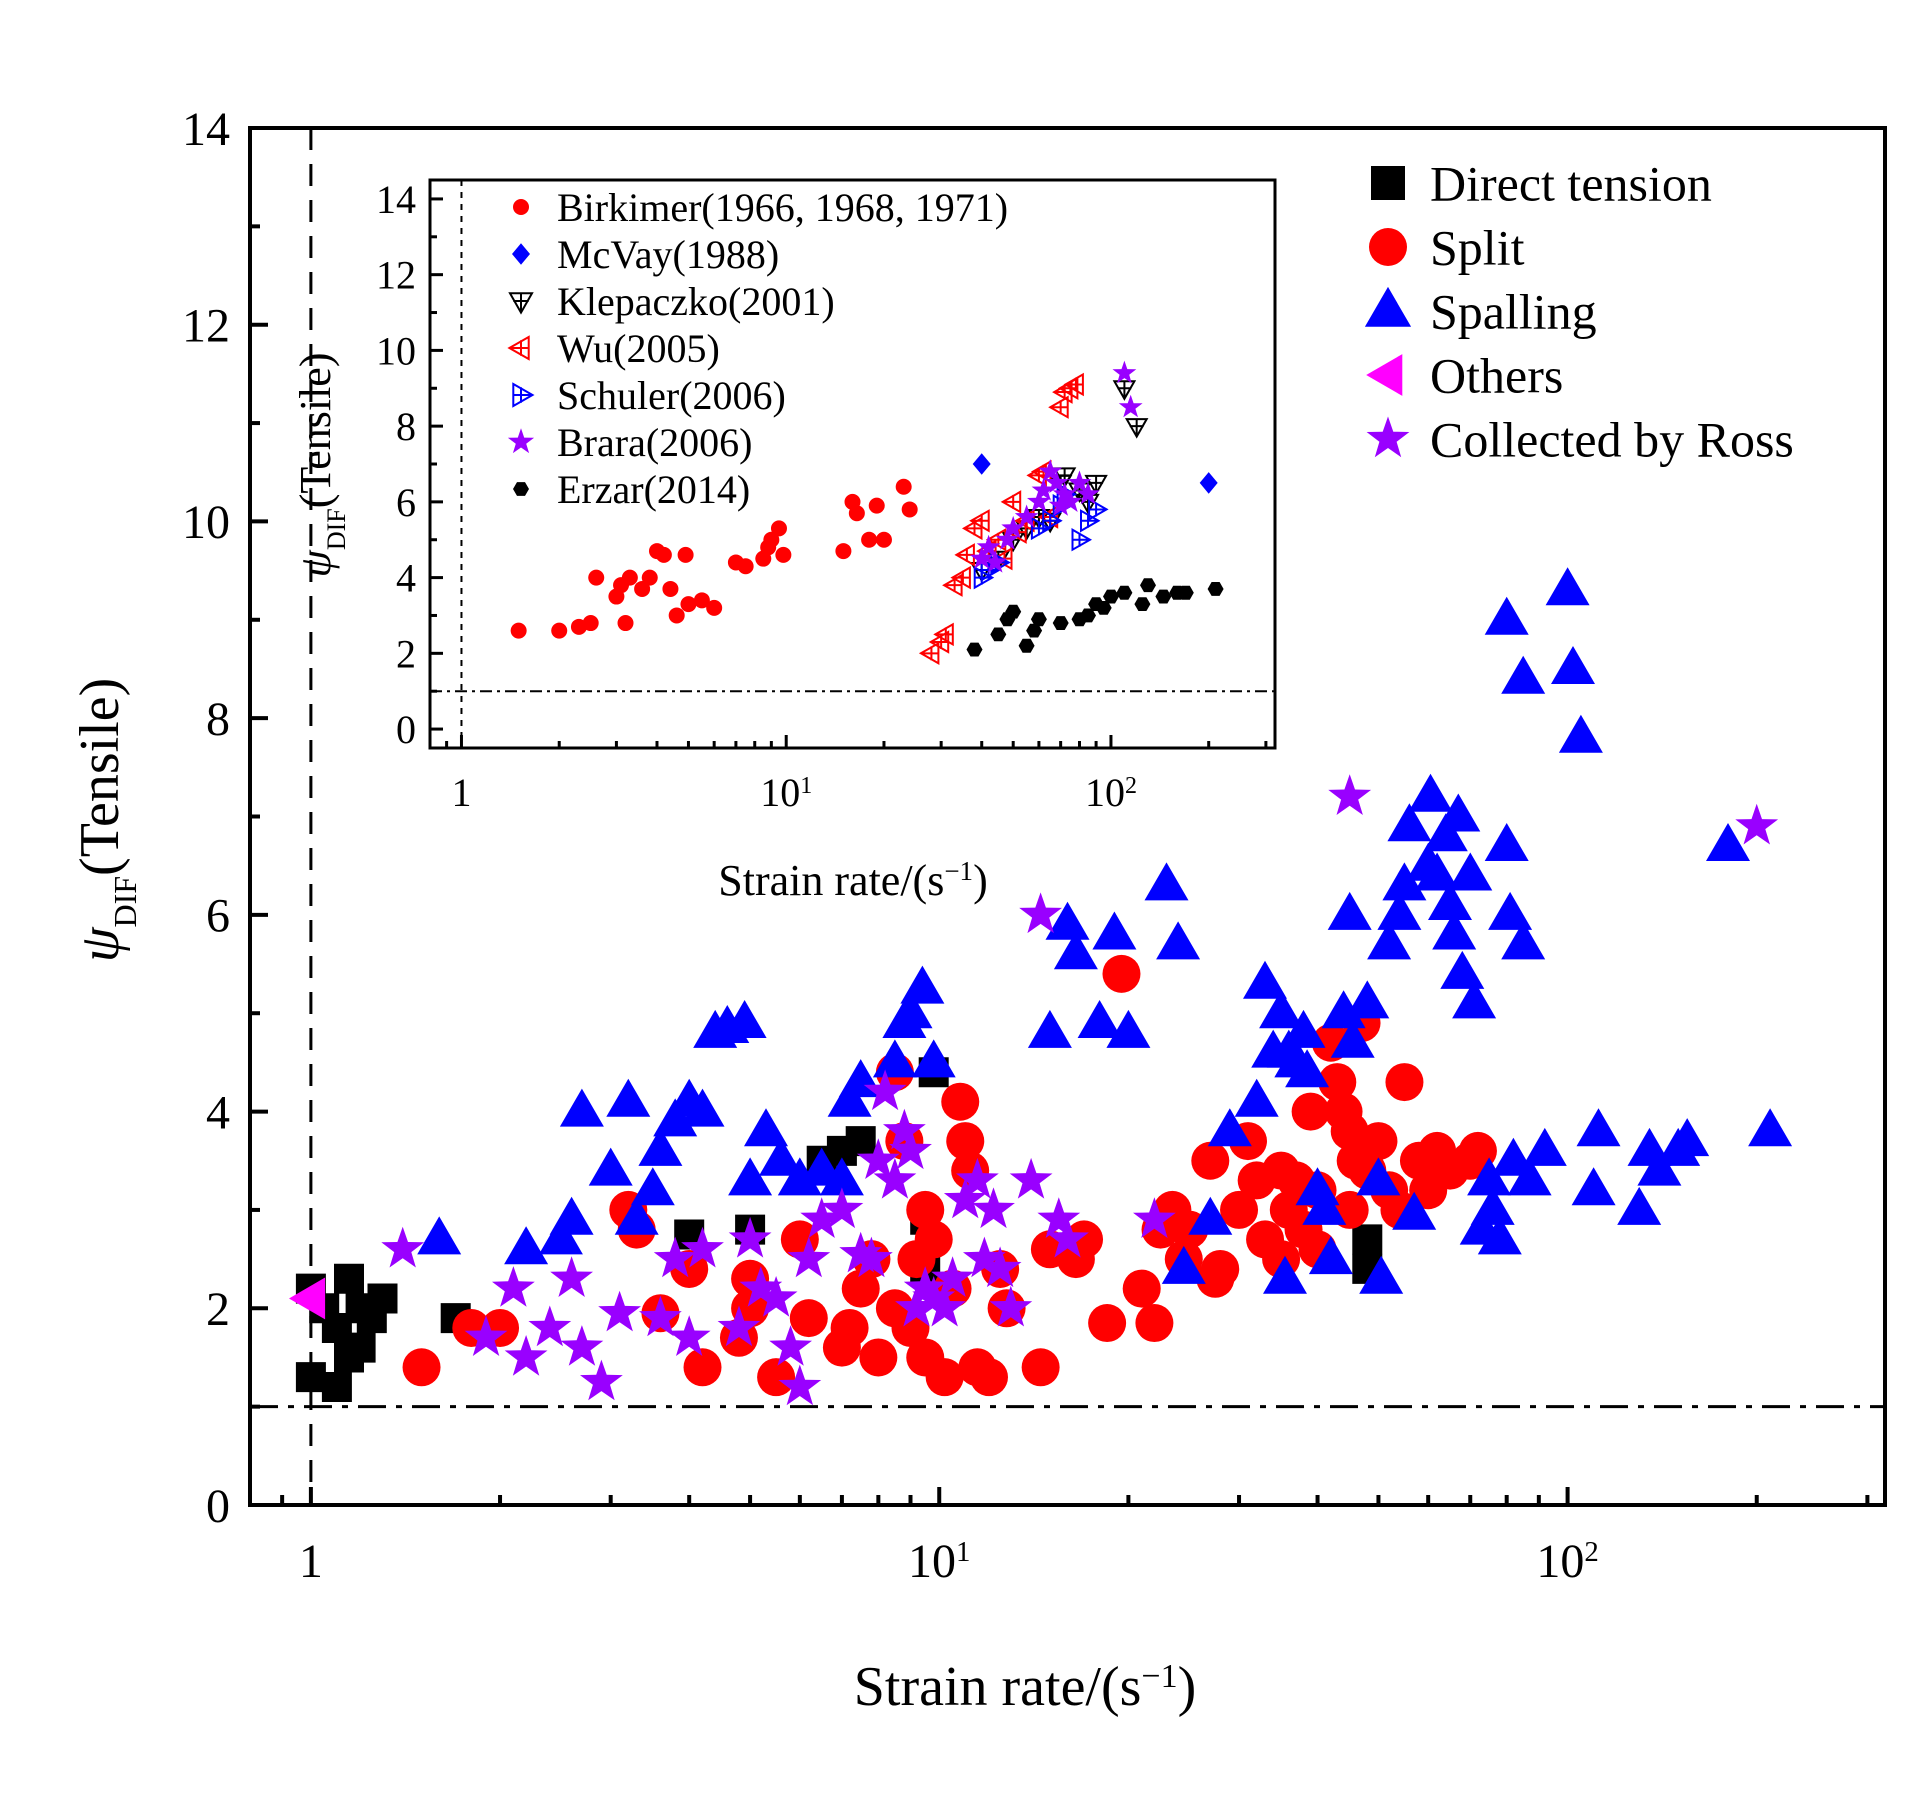 The height and width of the screenshot is (1819, 1923). I want to click on main-y-tick-label: 10, so click(206, 522).